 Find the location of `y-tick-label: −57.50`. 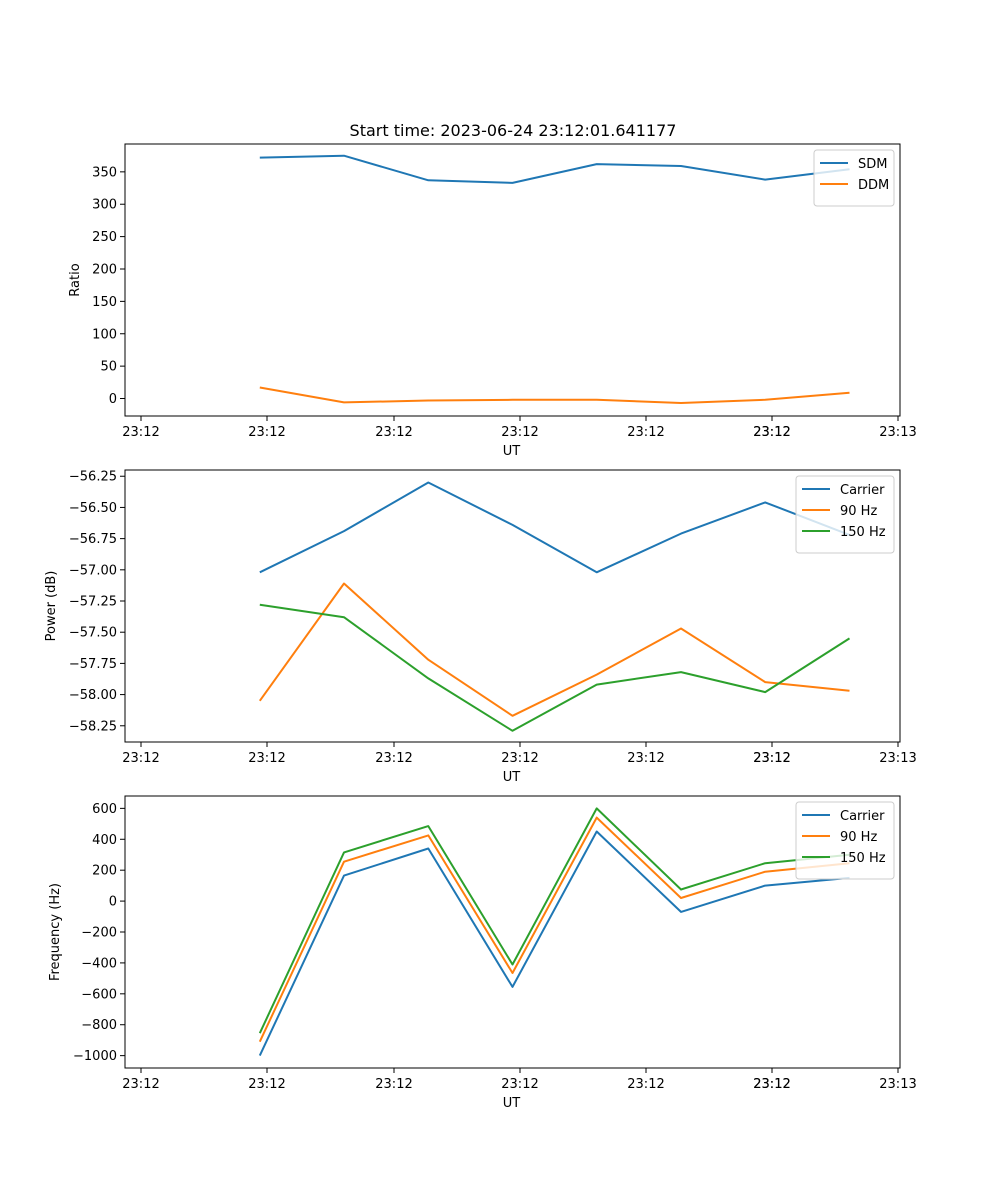

y-tick-label: −57.50 is located at coordinates (93, 633).